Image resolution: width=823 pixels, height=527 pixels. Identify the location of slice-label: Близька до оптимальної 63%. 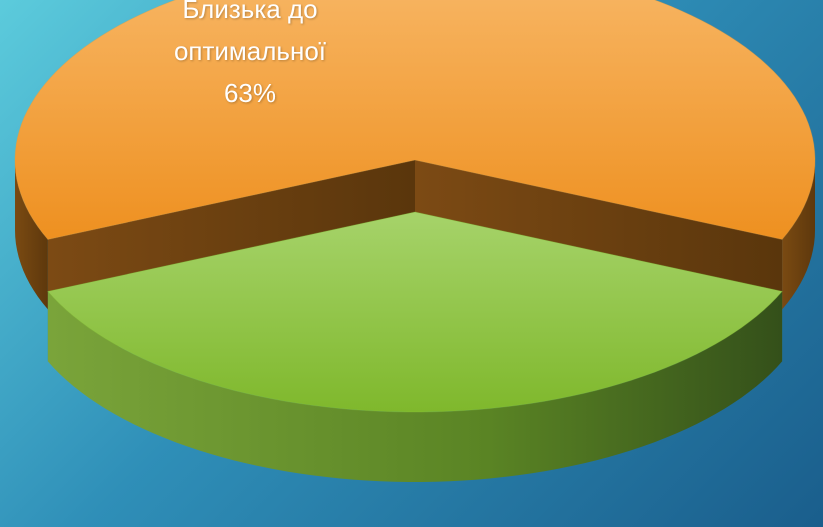
(250, 57).